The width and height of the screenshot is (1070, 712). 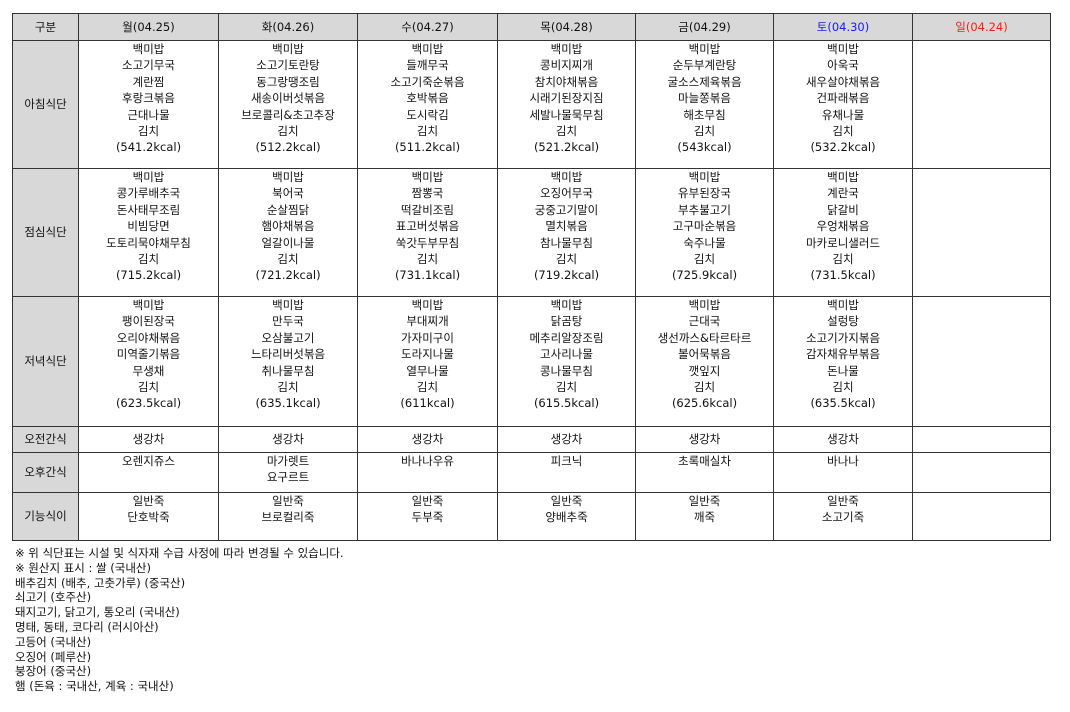 What do you see at coordinates (843, 27) in the screenshot?
I see `day-header: 토(04.30)` at bounding box center [843, 27].